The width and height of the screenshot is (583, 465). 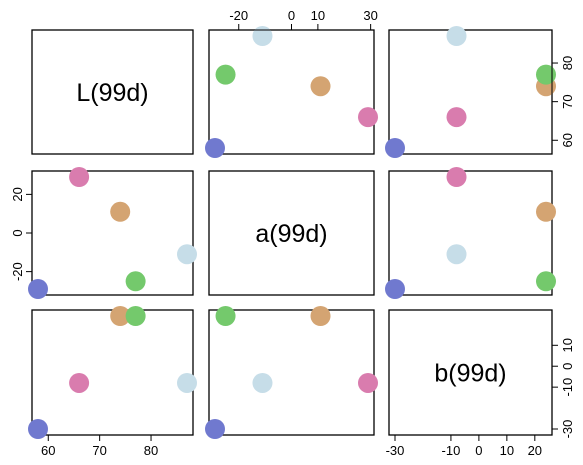 What do you see at coordinates (535, 450) in the screenshot?
I see `bottom-axis-b-tick-label-4: 20` at bounding box center [535, 450].